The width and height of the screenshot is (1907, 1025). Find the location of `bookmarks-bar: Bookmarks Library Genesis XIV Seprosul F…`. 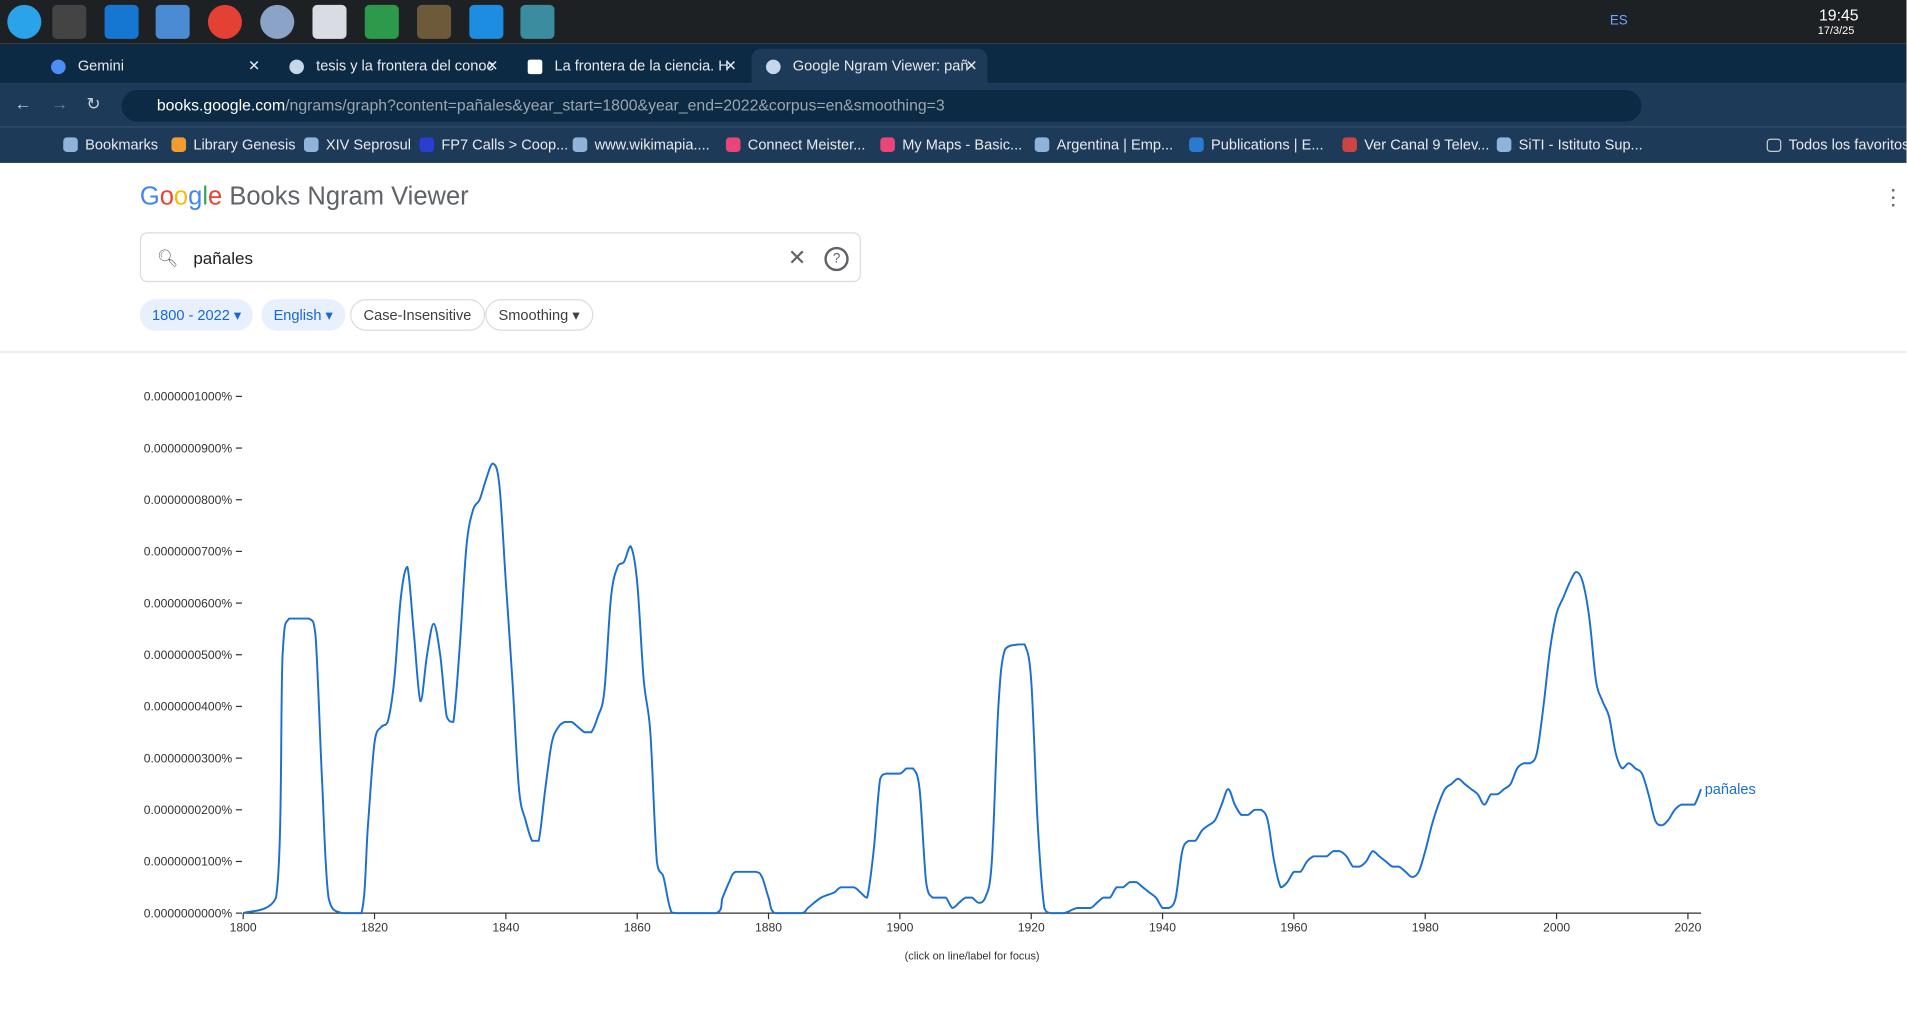

bookmarks-bar: Bookmarks Library Genesis XIV Seprosul F… is located at coordinates (953, 144).